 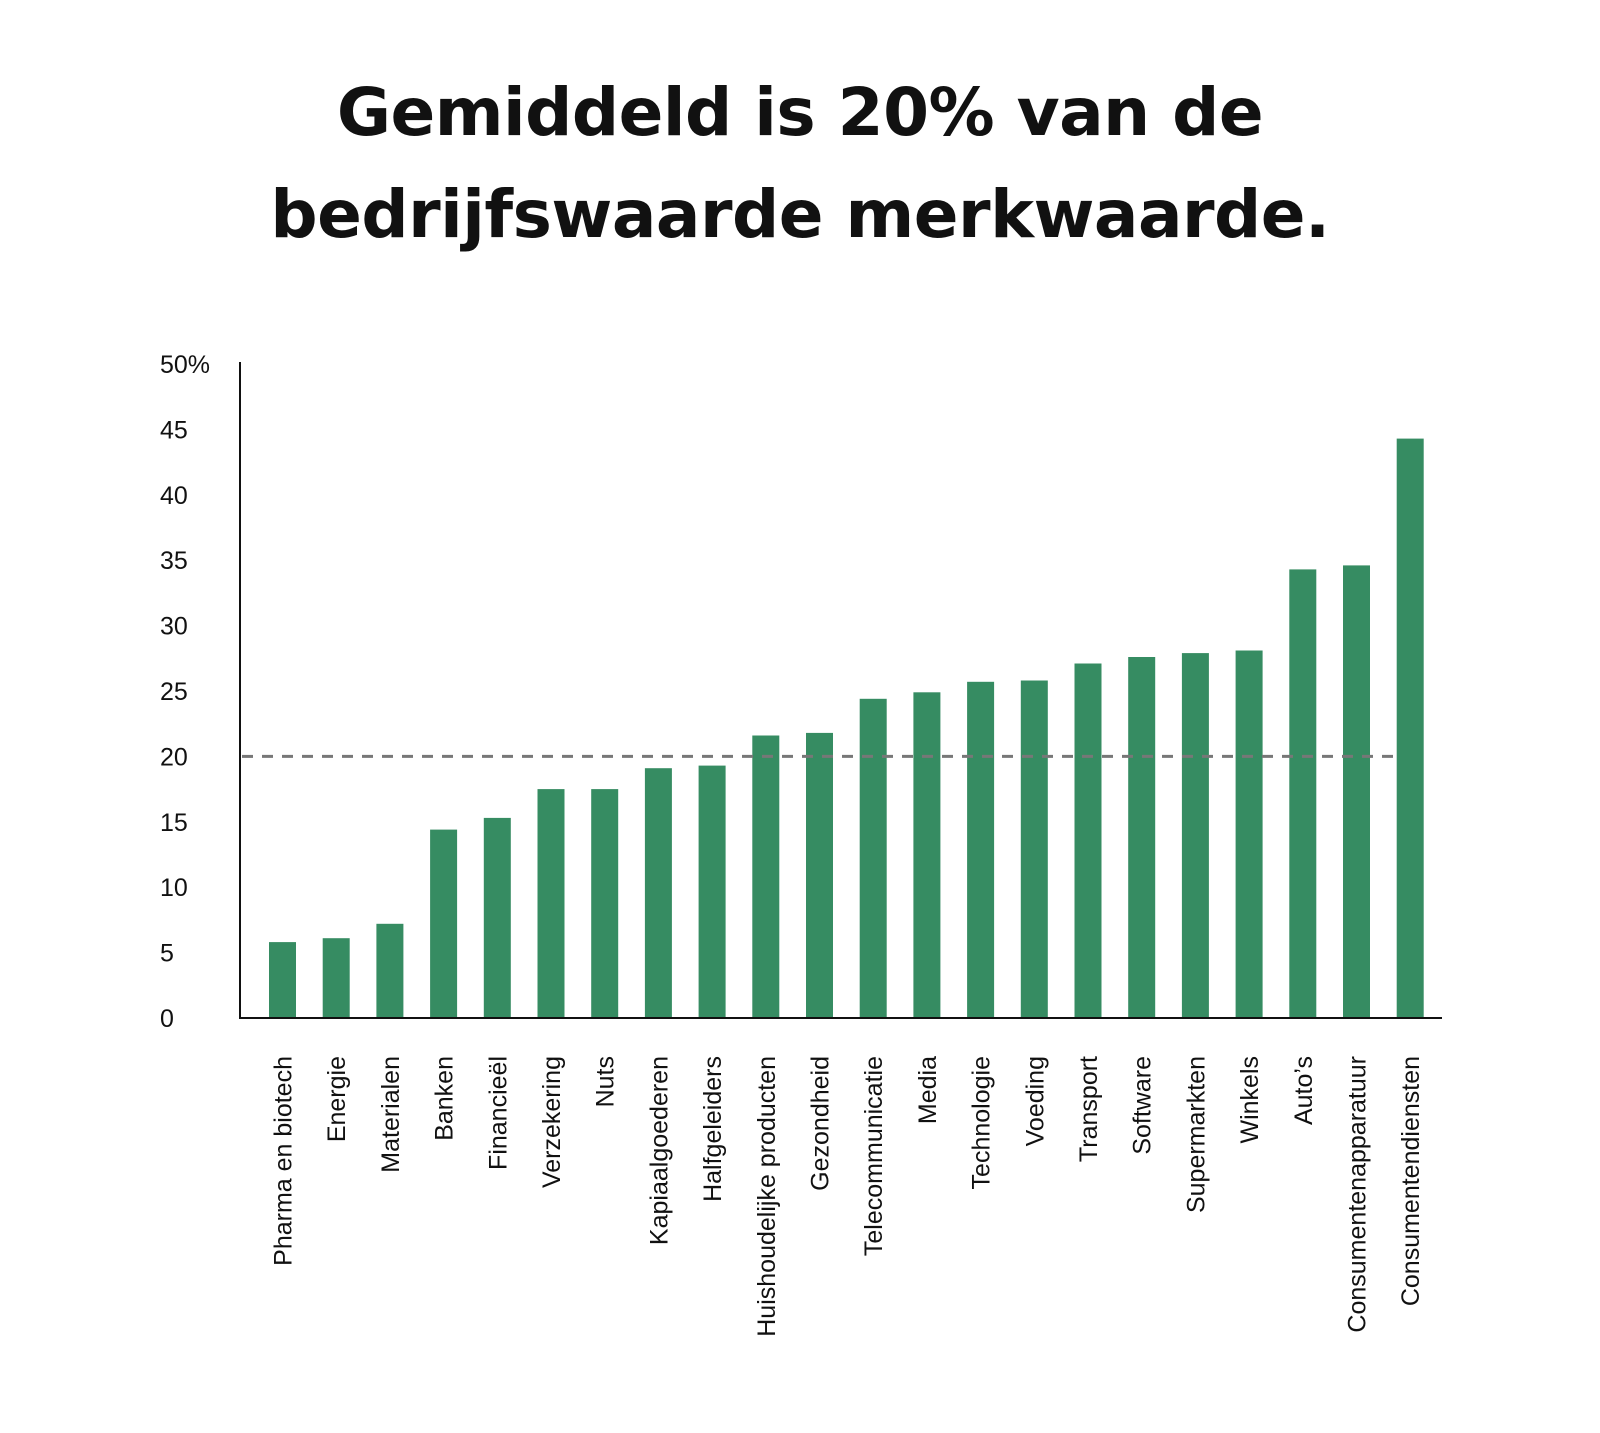 I want to click on x-category-label: Software, so click(x=1143, y=1105).